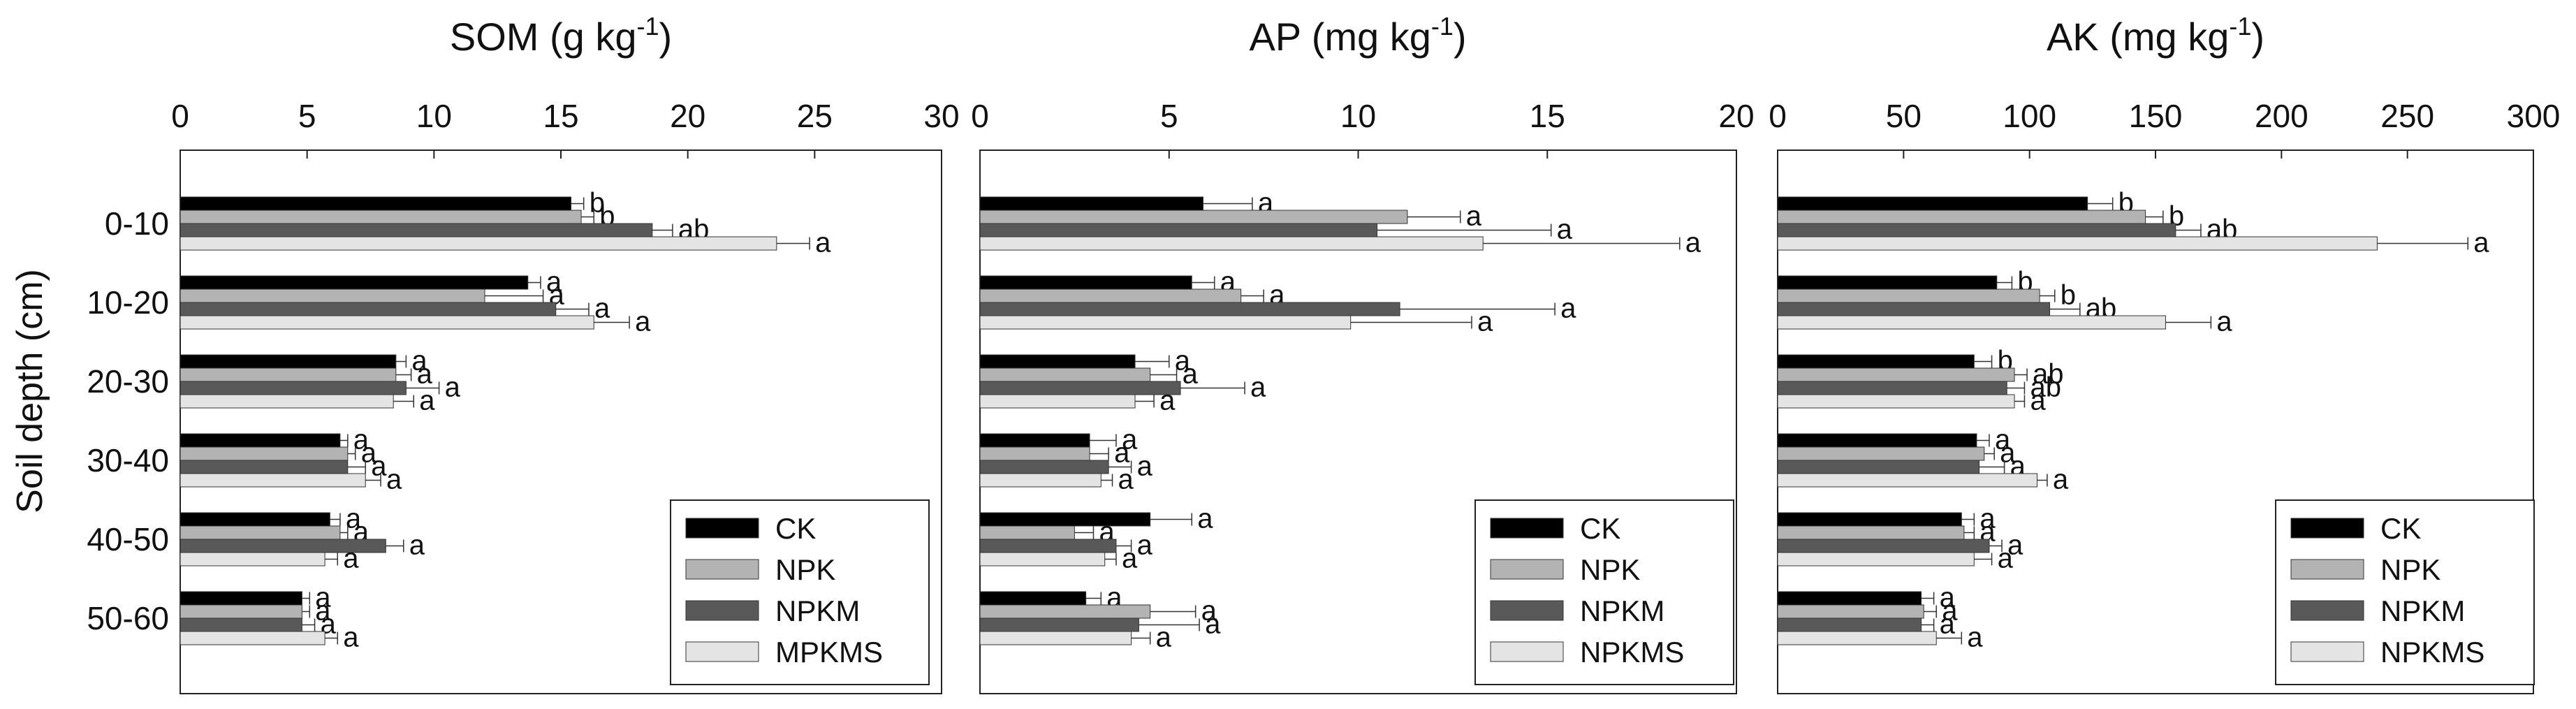 The height and width of the screenshot is (709, 2576). I want to click on significance-label: b, so click(2068, 295).